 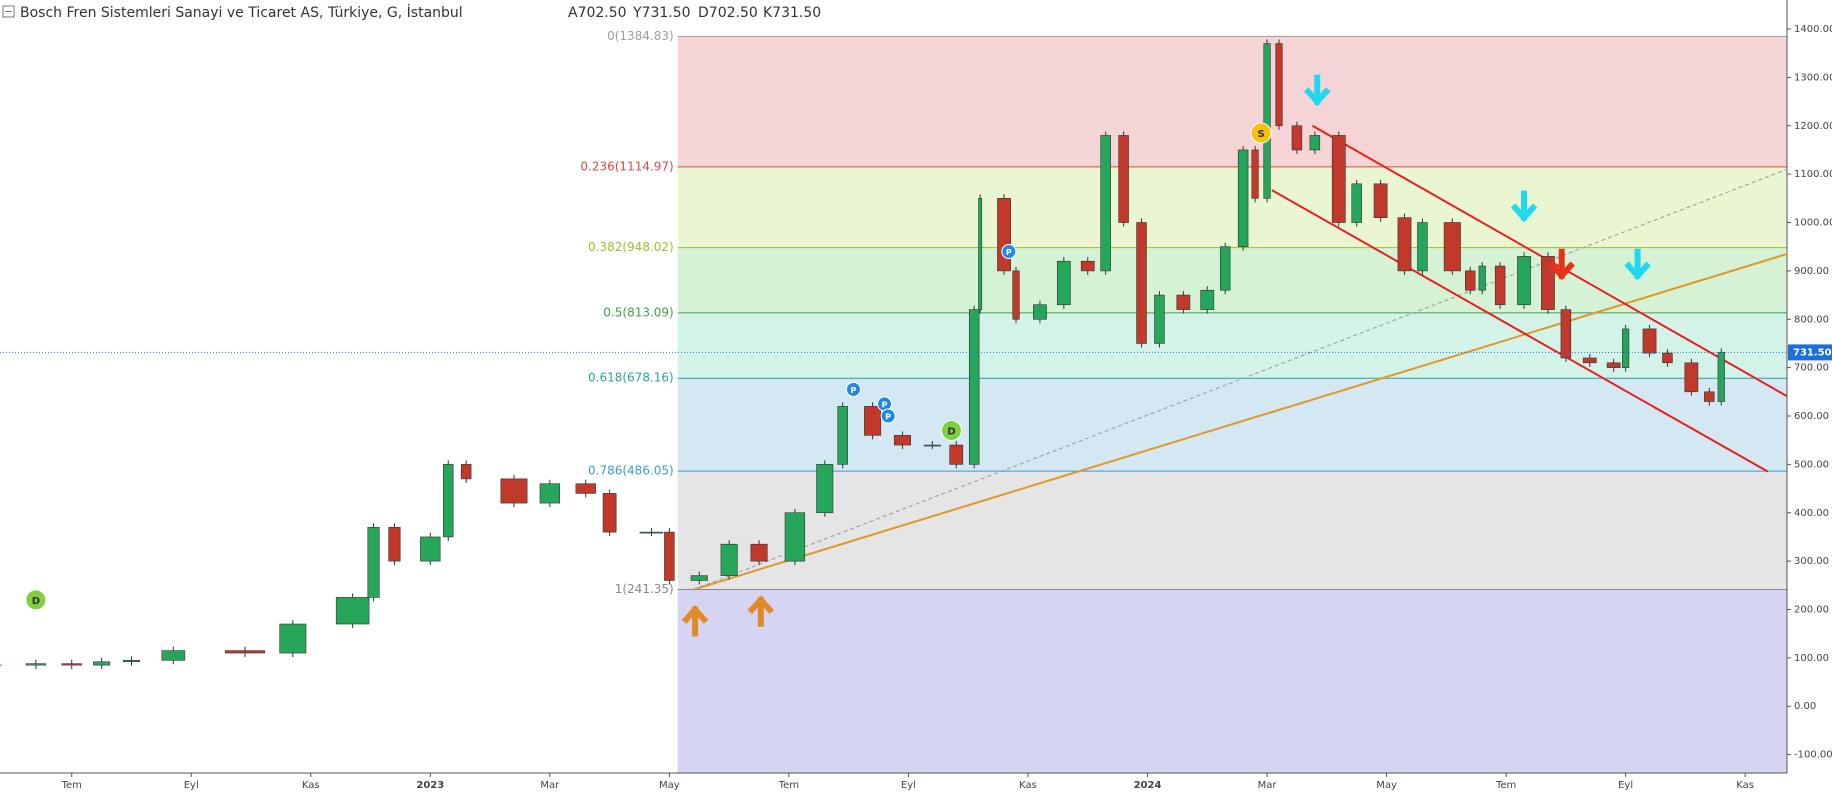 What do you see at coordinates (1813, 223) in the screenshot?
I see `y-tick-label: 1000.00` at bounding box center [1813, 223].